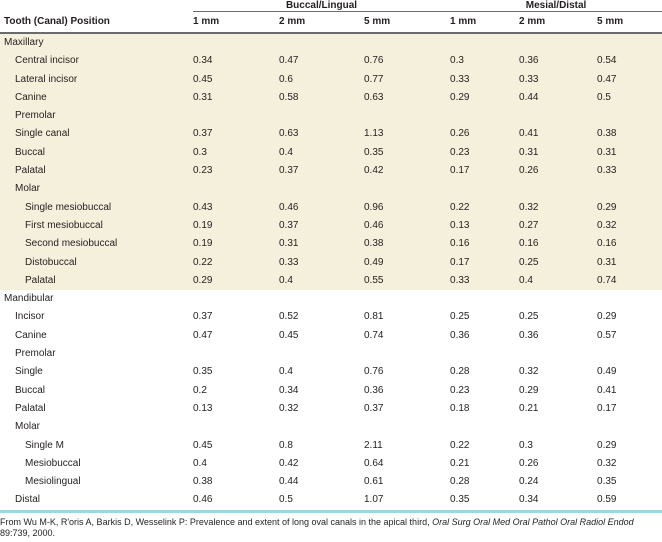 The width and height of the screenshot is (662, 542). I want to click on table-row: Single 0.35 0.4 0.76 0.28 0.32 0.49, so click(331, 372).